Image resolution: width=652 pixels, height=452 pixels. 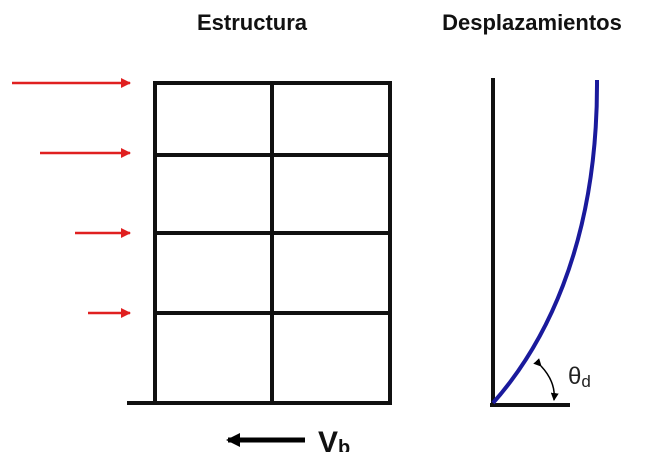 I want to click on base-shear-label: Vb, so click(x=334, y=439).